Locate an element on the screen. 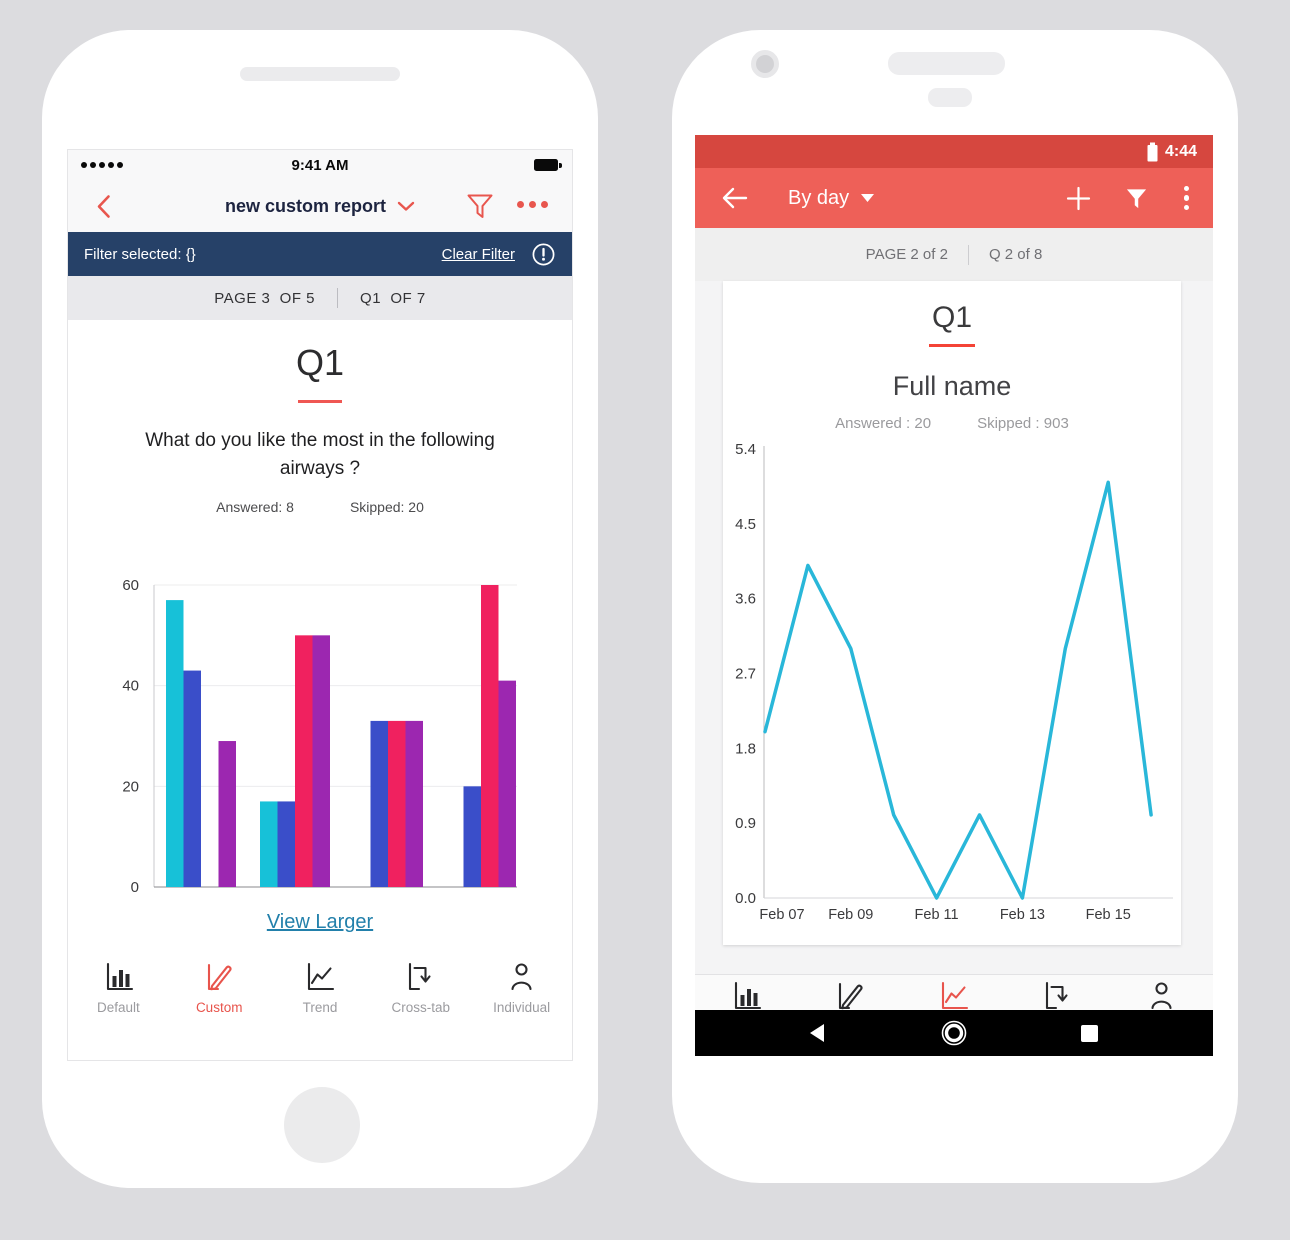 The width and height of the screenshot is (1290, 1240). clear-filter-link: Clear Filter is located at coordinates (478, 254).